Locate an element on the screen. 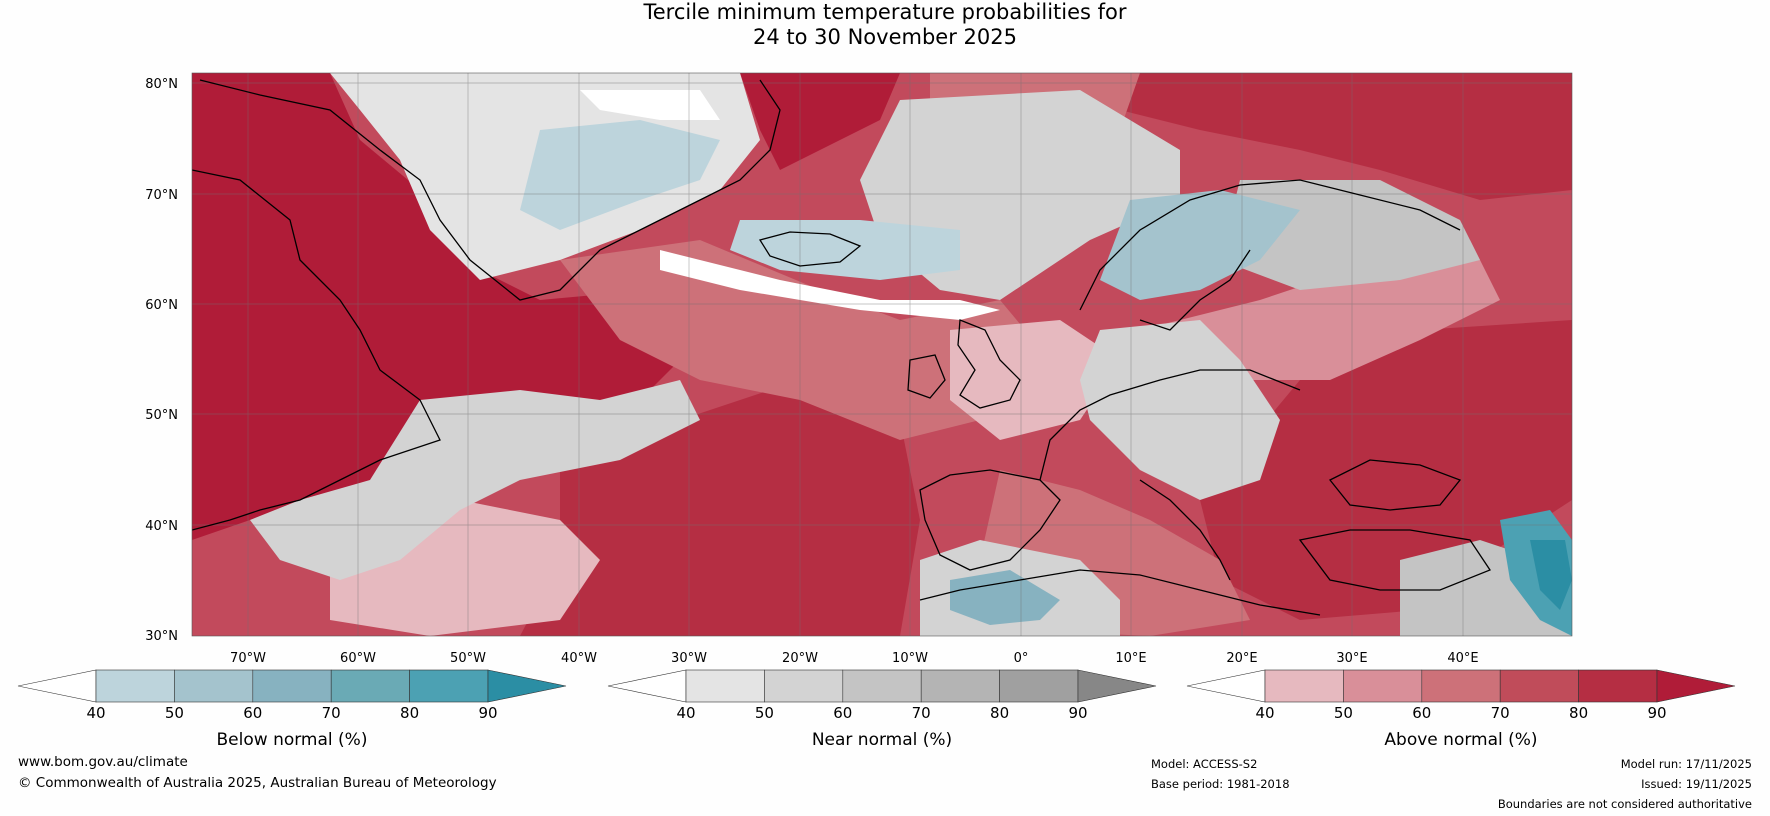 The width and height of the screenshot is (1770, 816). lon-label: 40°W is located at coordinates (579, 658).